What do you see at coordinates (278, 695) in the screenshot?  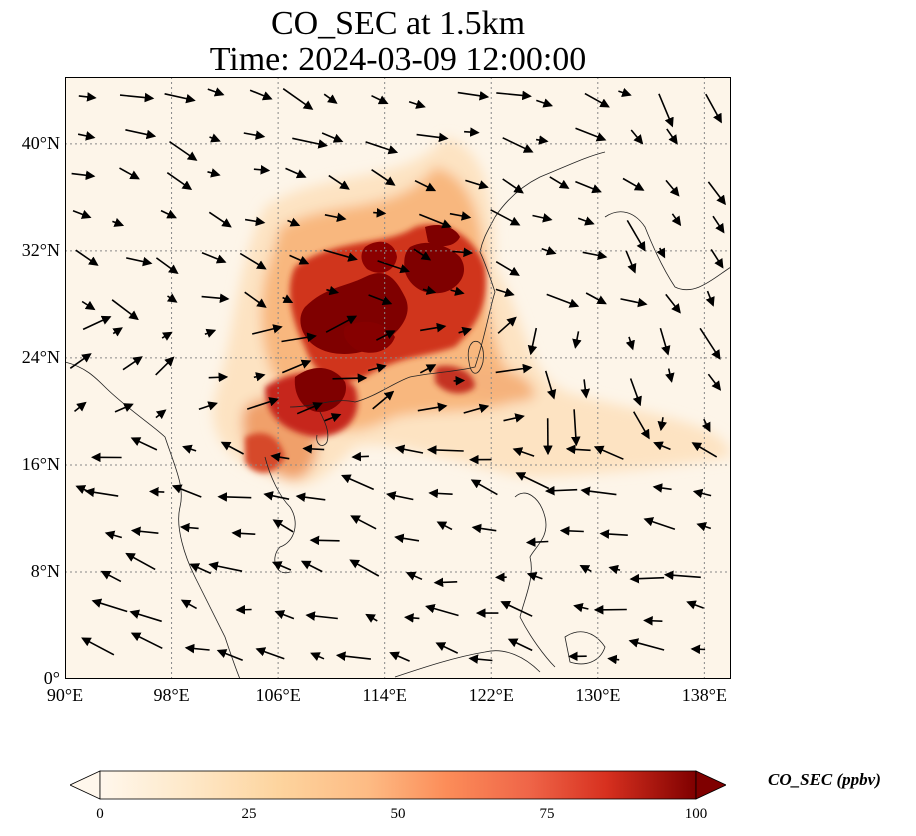 I see `lon-tick-label: 106°E` at bounding box center [278, 695].